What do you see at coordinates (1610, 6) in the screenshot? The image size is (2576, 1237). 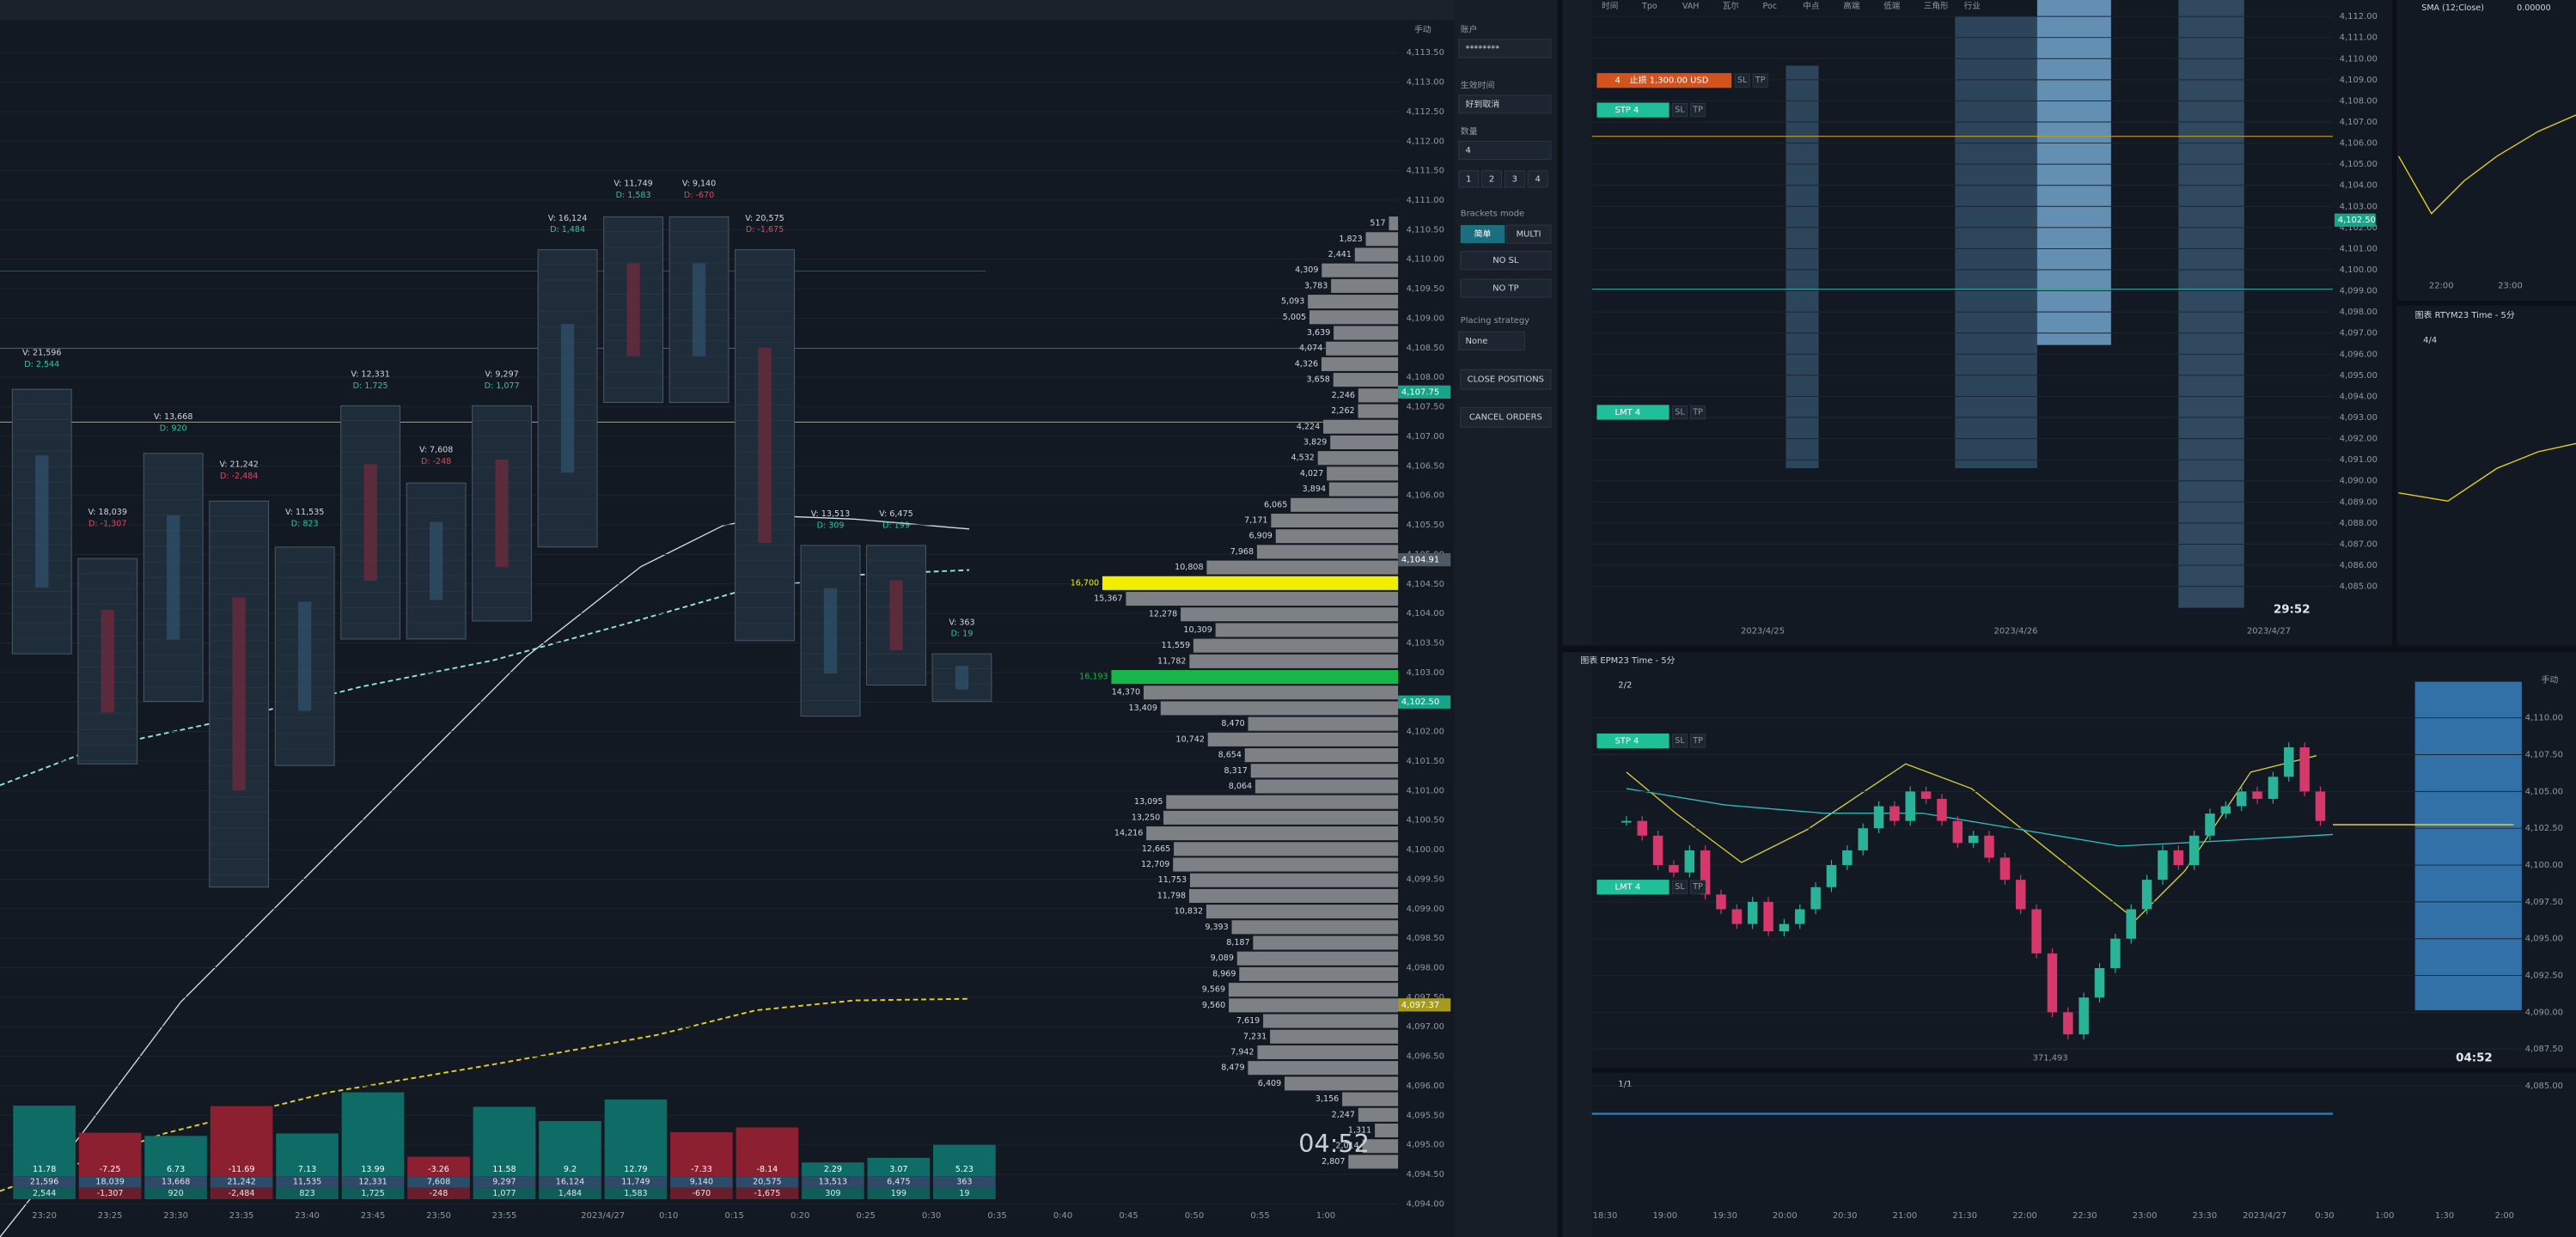 I see `tab: 时间` at bounding box center [1610, 6].